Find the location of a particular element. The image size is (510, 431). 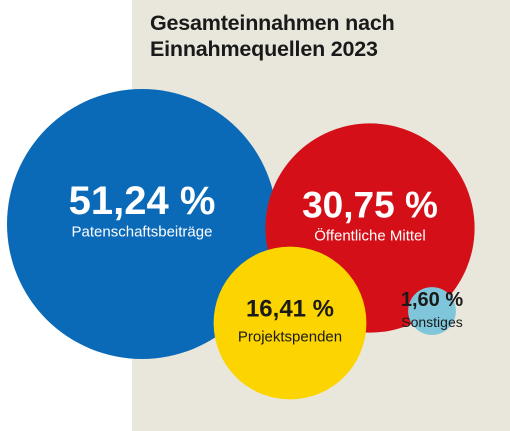

chart-title-line-1: Gesamteinnahmen nach is located at coordinates (272, 23).